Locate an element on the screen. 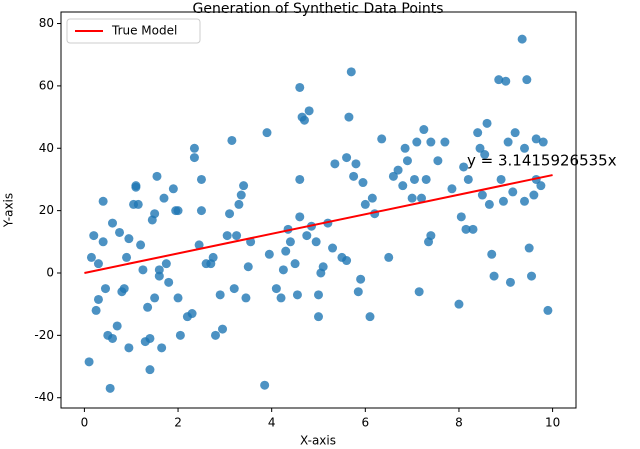 Image resolution: width=640 pixels, height=449 pixels. x-tick-label: 8 is located at coordinates (459, 423).